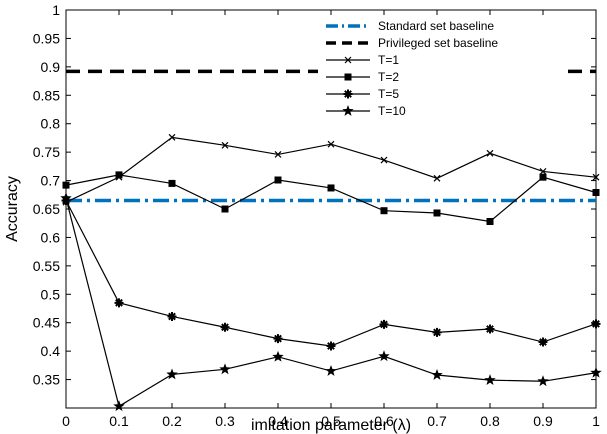 This screenshot has width=607, height=434. I want to click on x-tick-label: 0.1, so click(119, 421).